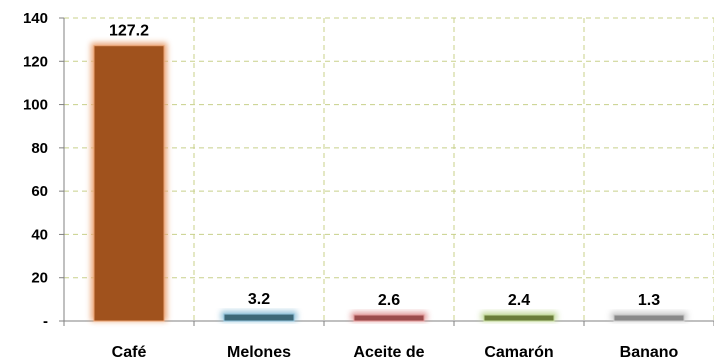 Image resolution: width=714 pixels, height=362 pixels. Describe the element at coordinates (259, 299) in the screenshot. I see `data-label: 3.2` at that location.